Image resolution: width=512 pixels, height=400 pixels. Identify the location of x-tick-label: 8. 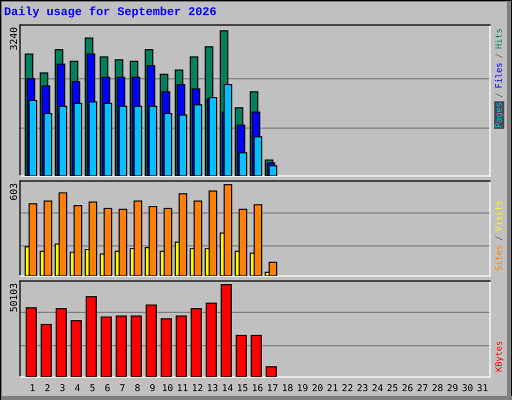
(137, 388).